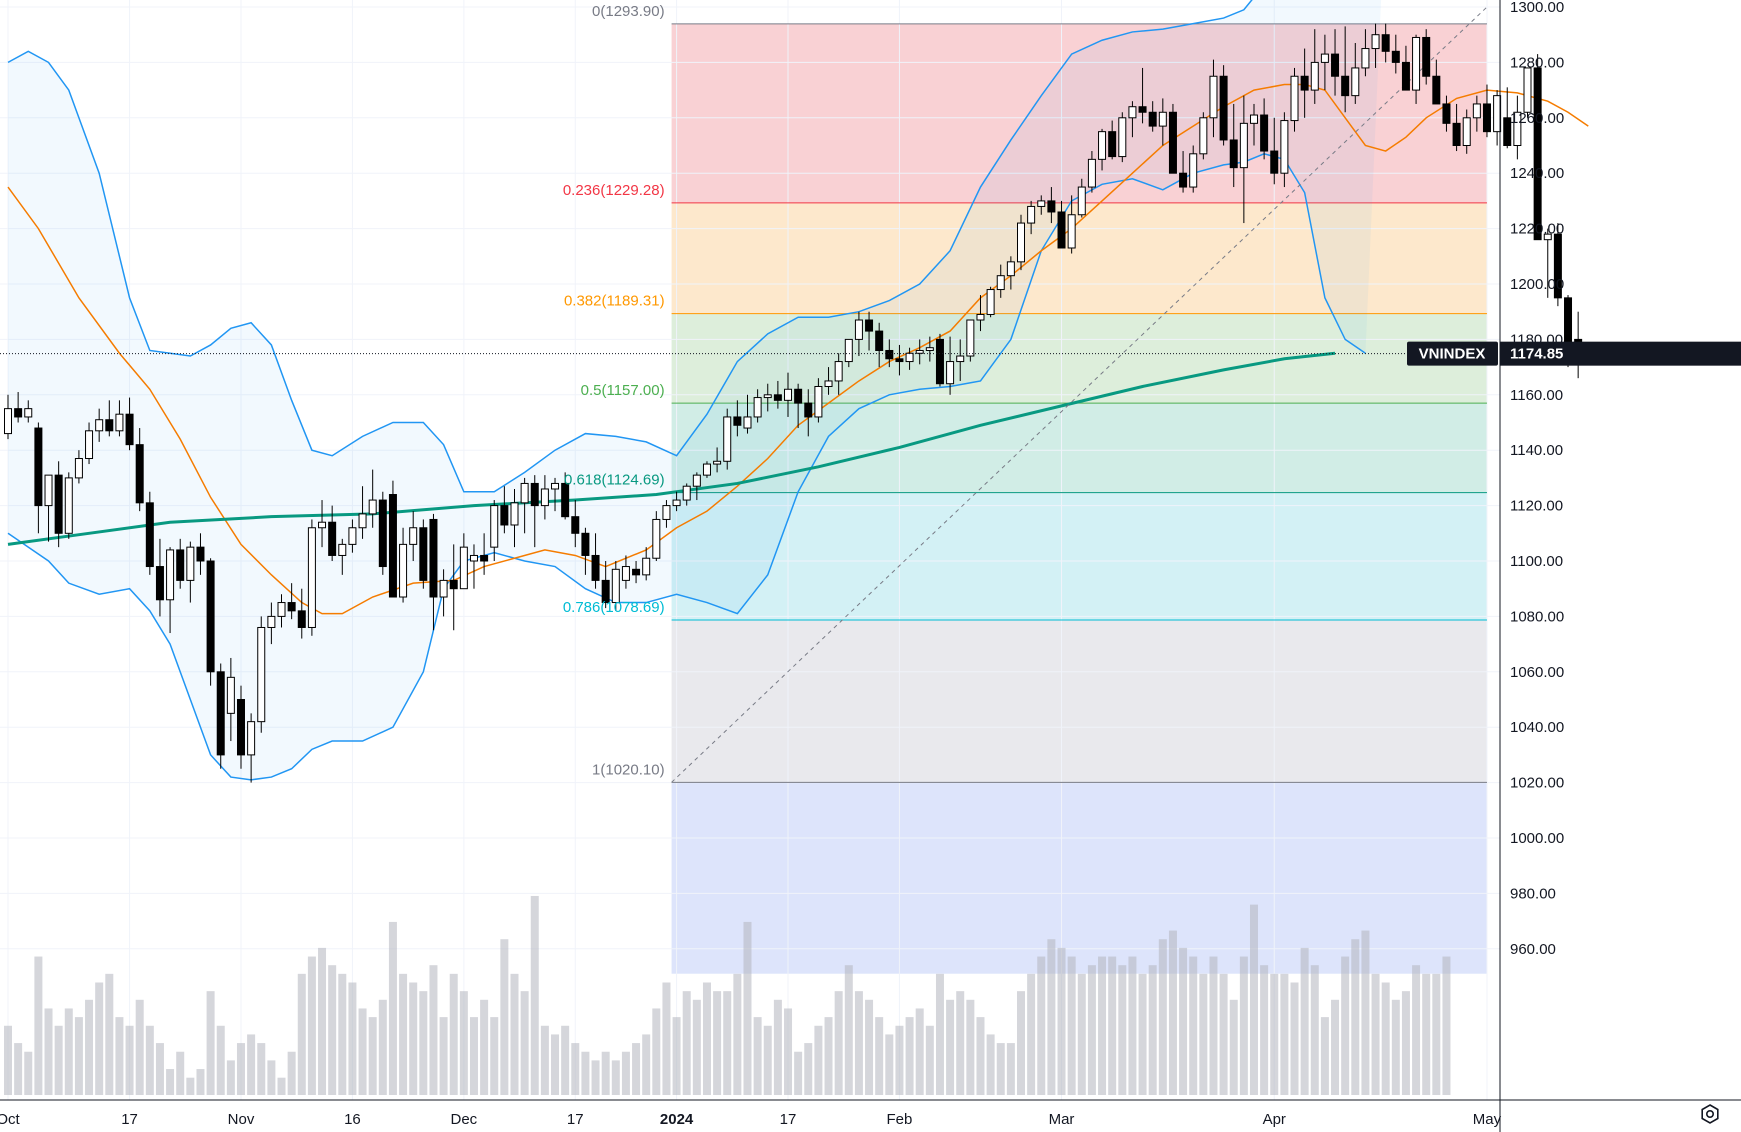  I want to click on time-tick-label: Mar, so click(1062, 1119).